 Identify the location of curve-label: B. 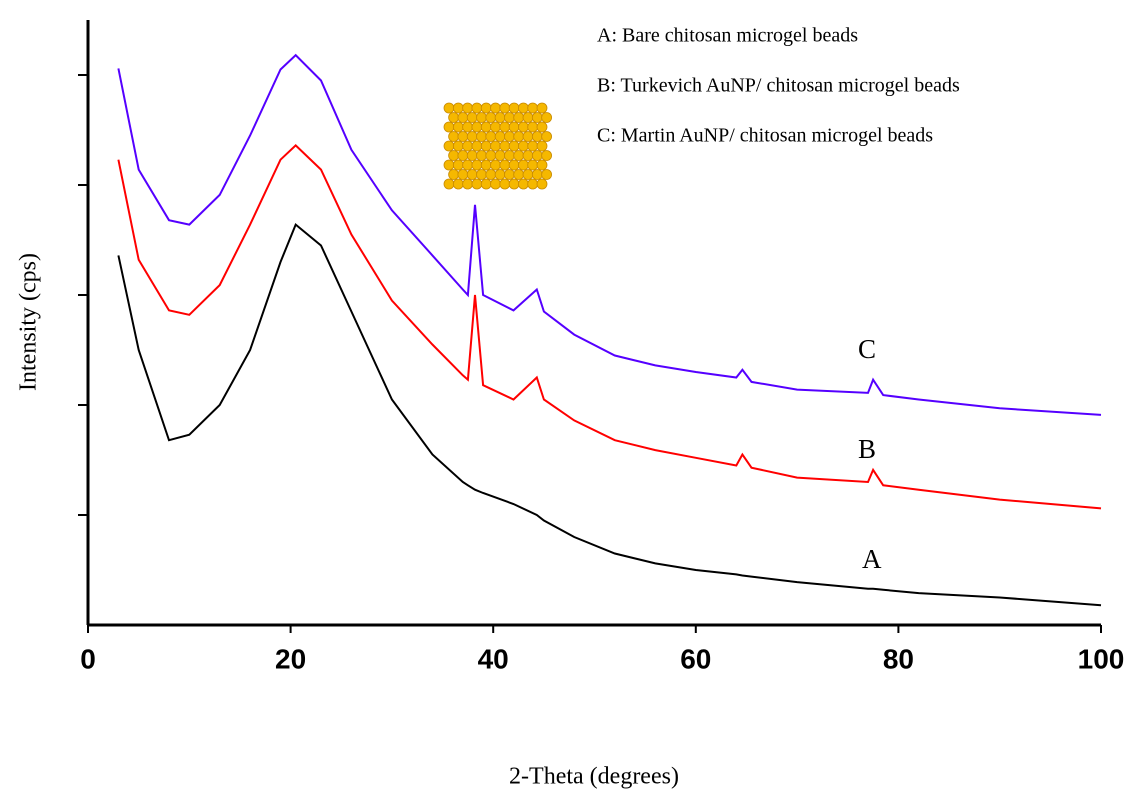
(867, 449).